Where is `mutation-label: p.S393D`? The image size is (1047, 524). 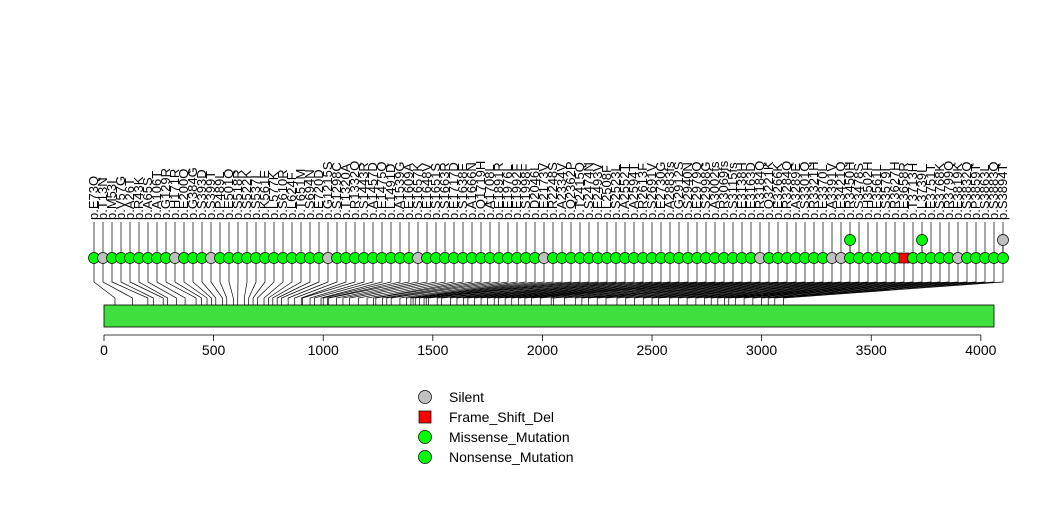 mutation-label: p.S393D is located at coordinates (201, 194).